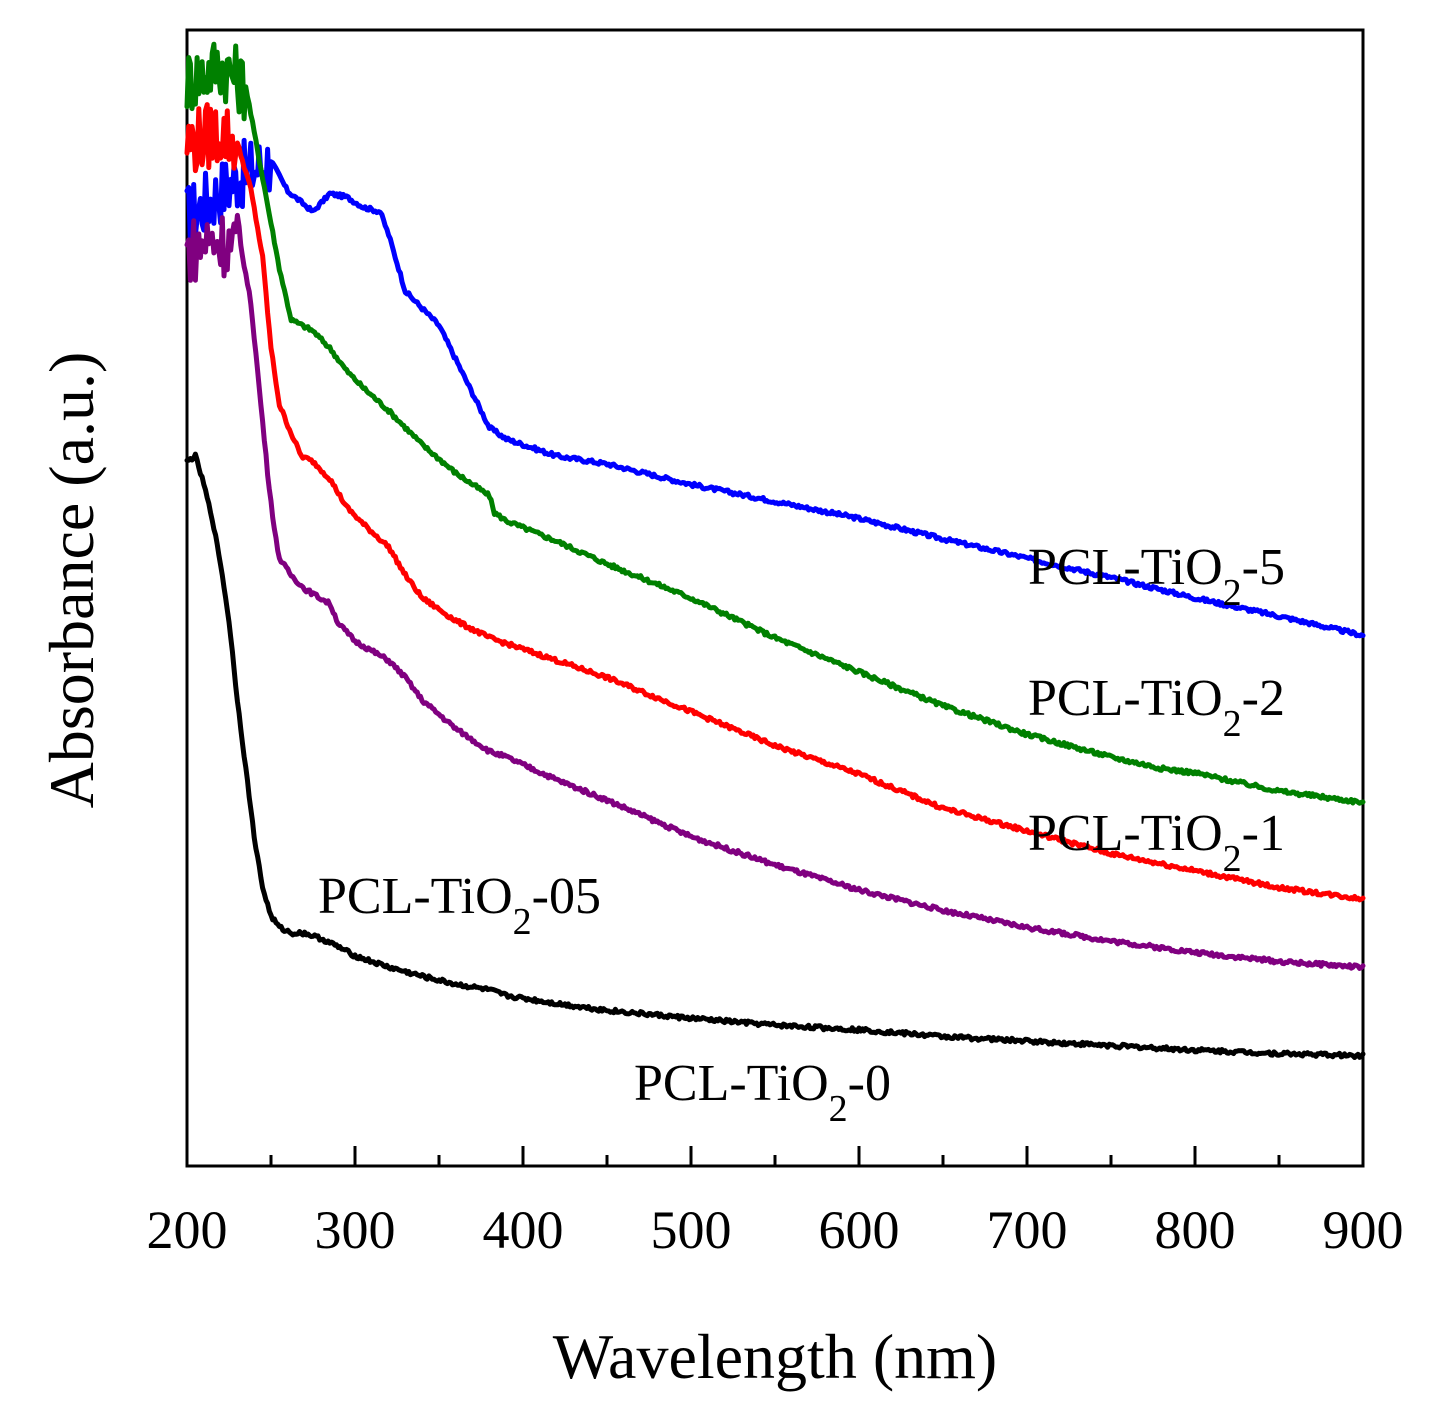  I want to click on x-tick-label: 700, so click(1027, 1230).